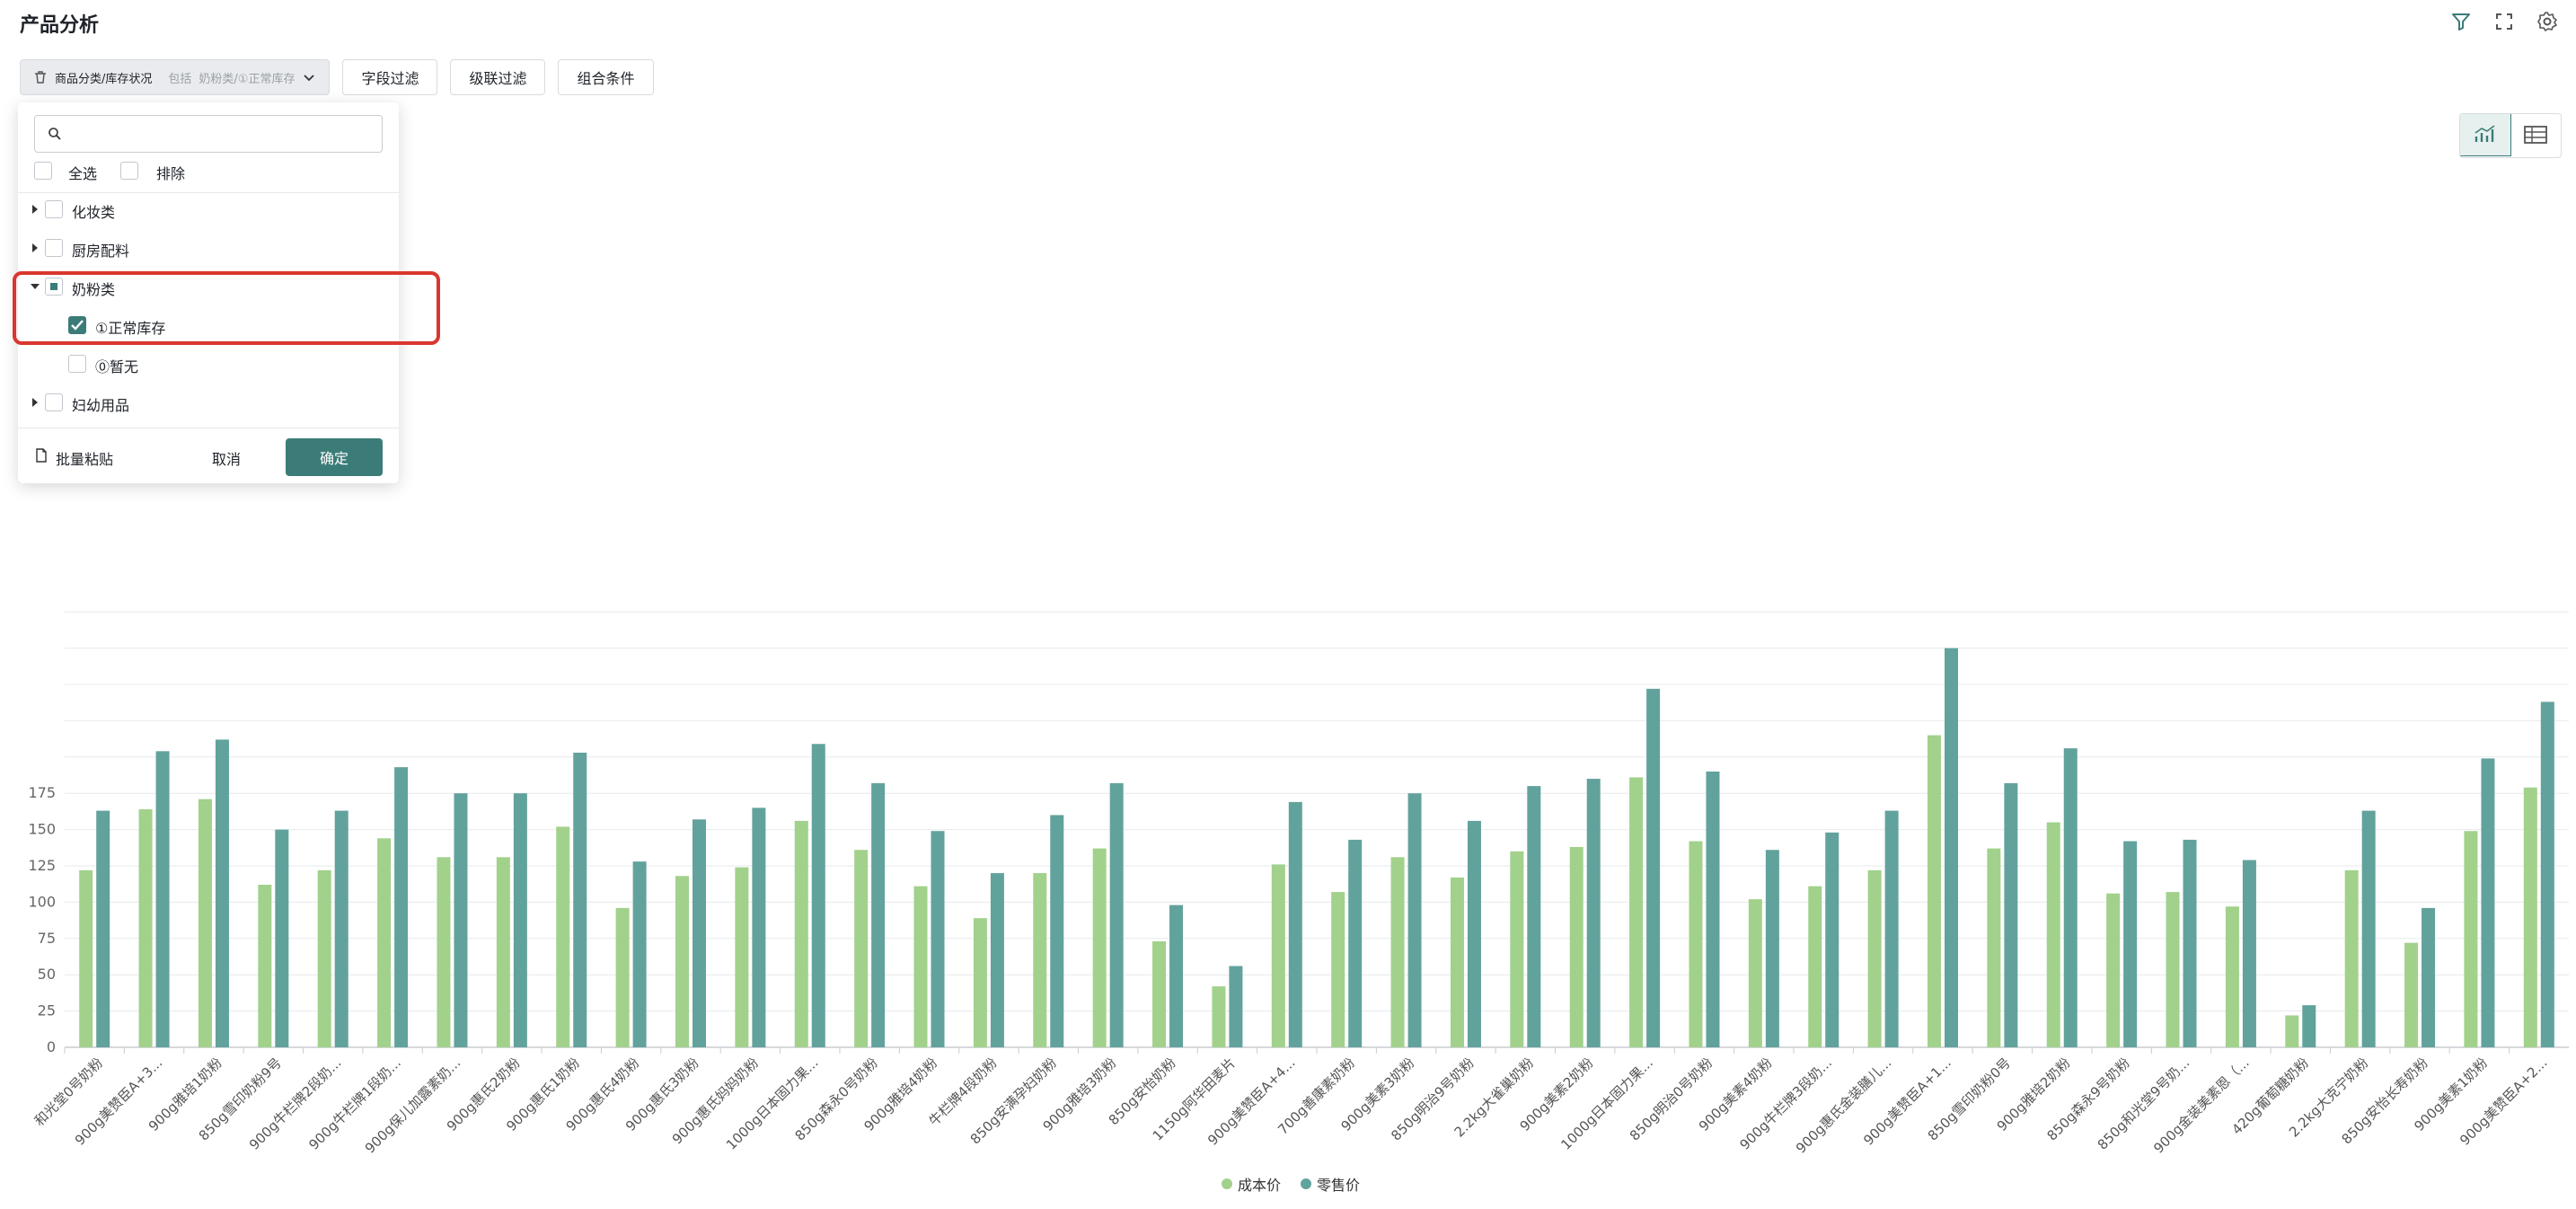  What do you see at coordinates (498, 77) in the screenshot?
I see `cascade-filter-button: 级联过滤` at bounding box center [498, 77].